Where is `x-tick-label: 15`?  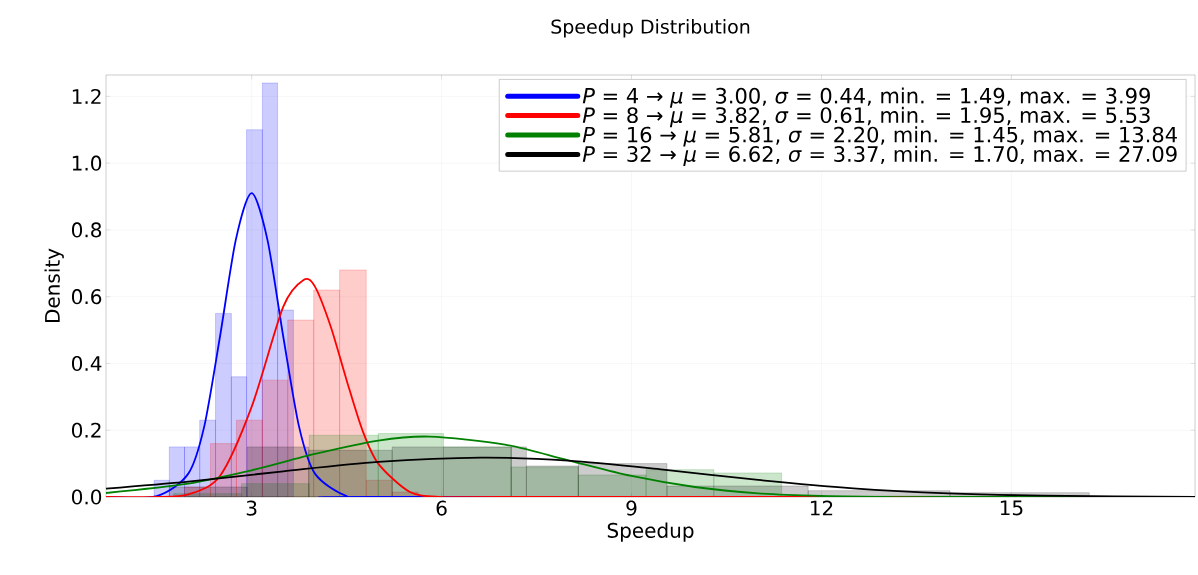
x-tick-label: 15 is located at coordinates (1011, 508).